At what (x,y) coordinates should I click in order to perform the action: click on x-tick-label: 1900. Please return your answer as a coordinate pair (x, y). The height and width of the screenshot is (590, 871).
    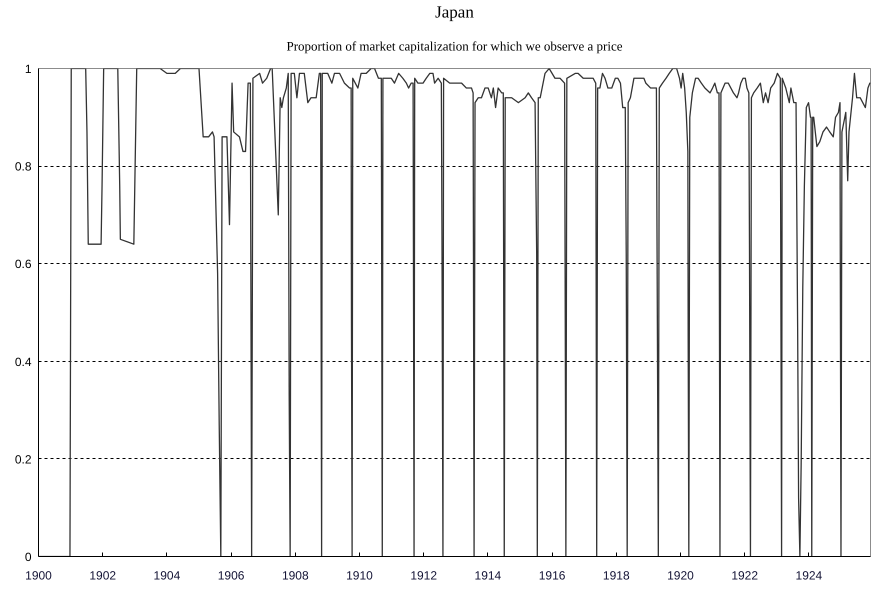
    Looking at the image, I should click on (38, 575).